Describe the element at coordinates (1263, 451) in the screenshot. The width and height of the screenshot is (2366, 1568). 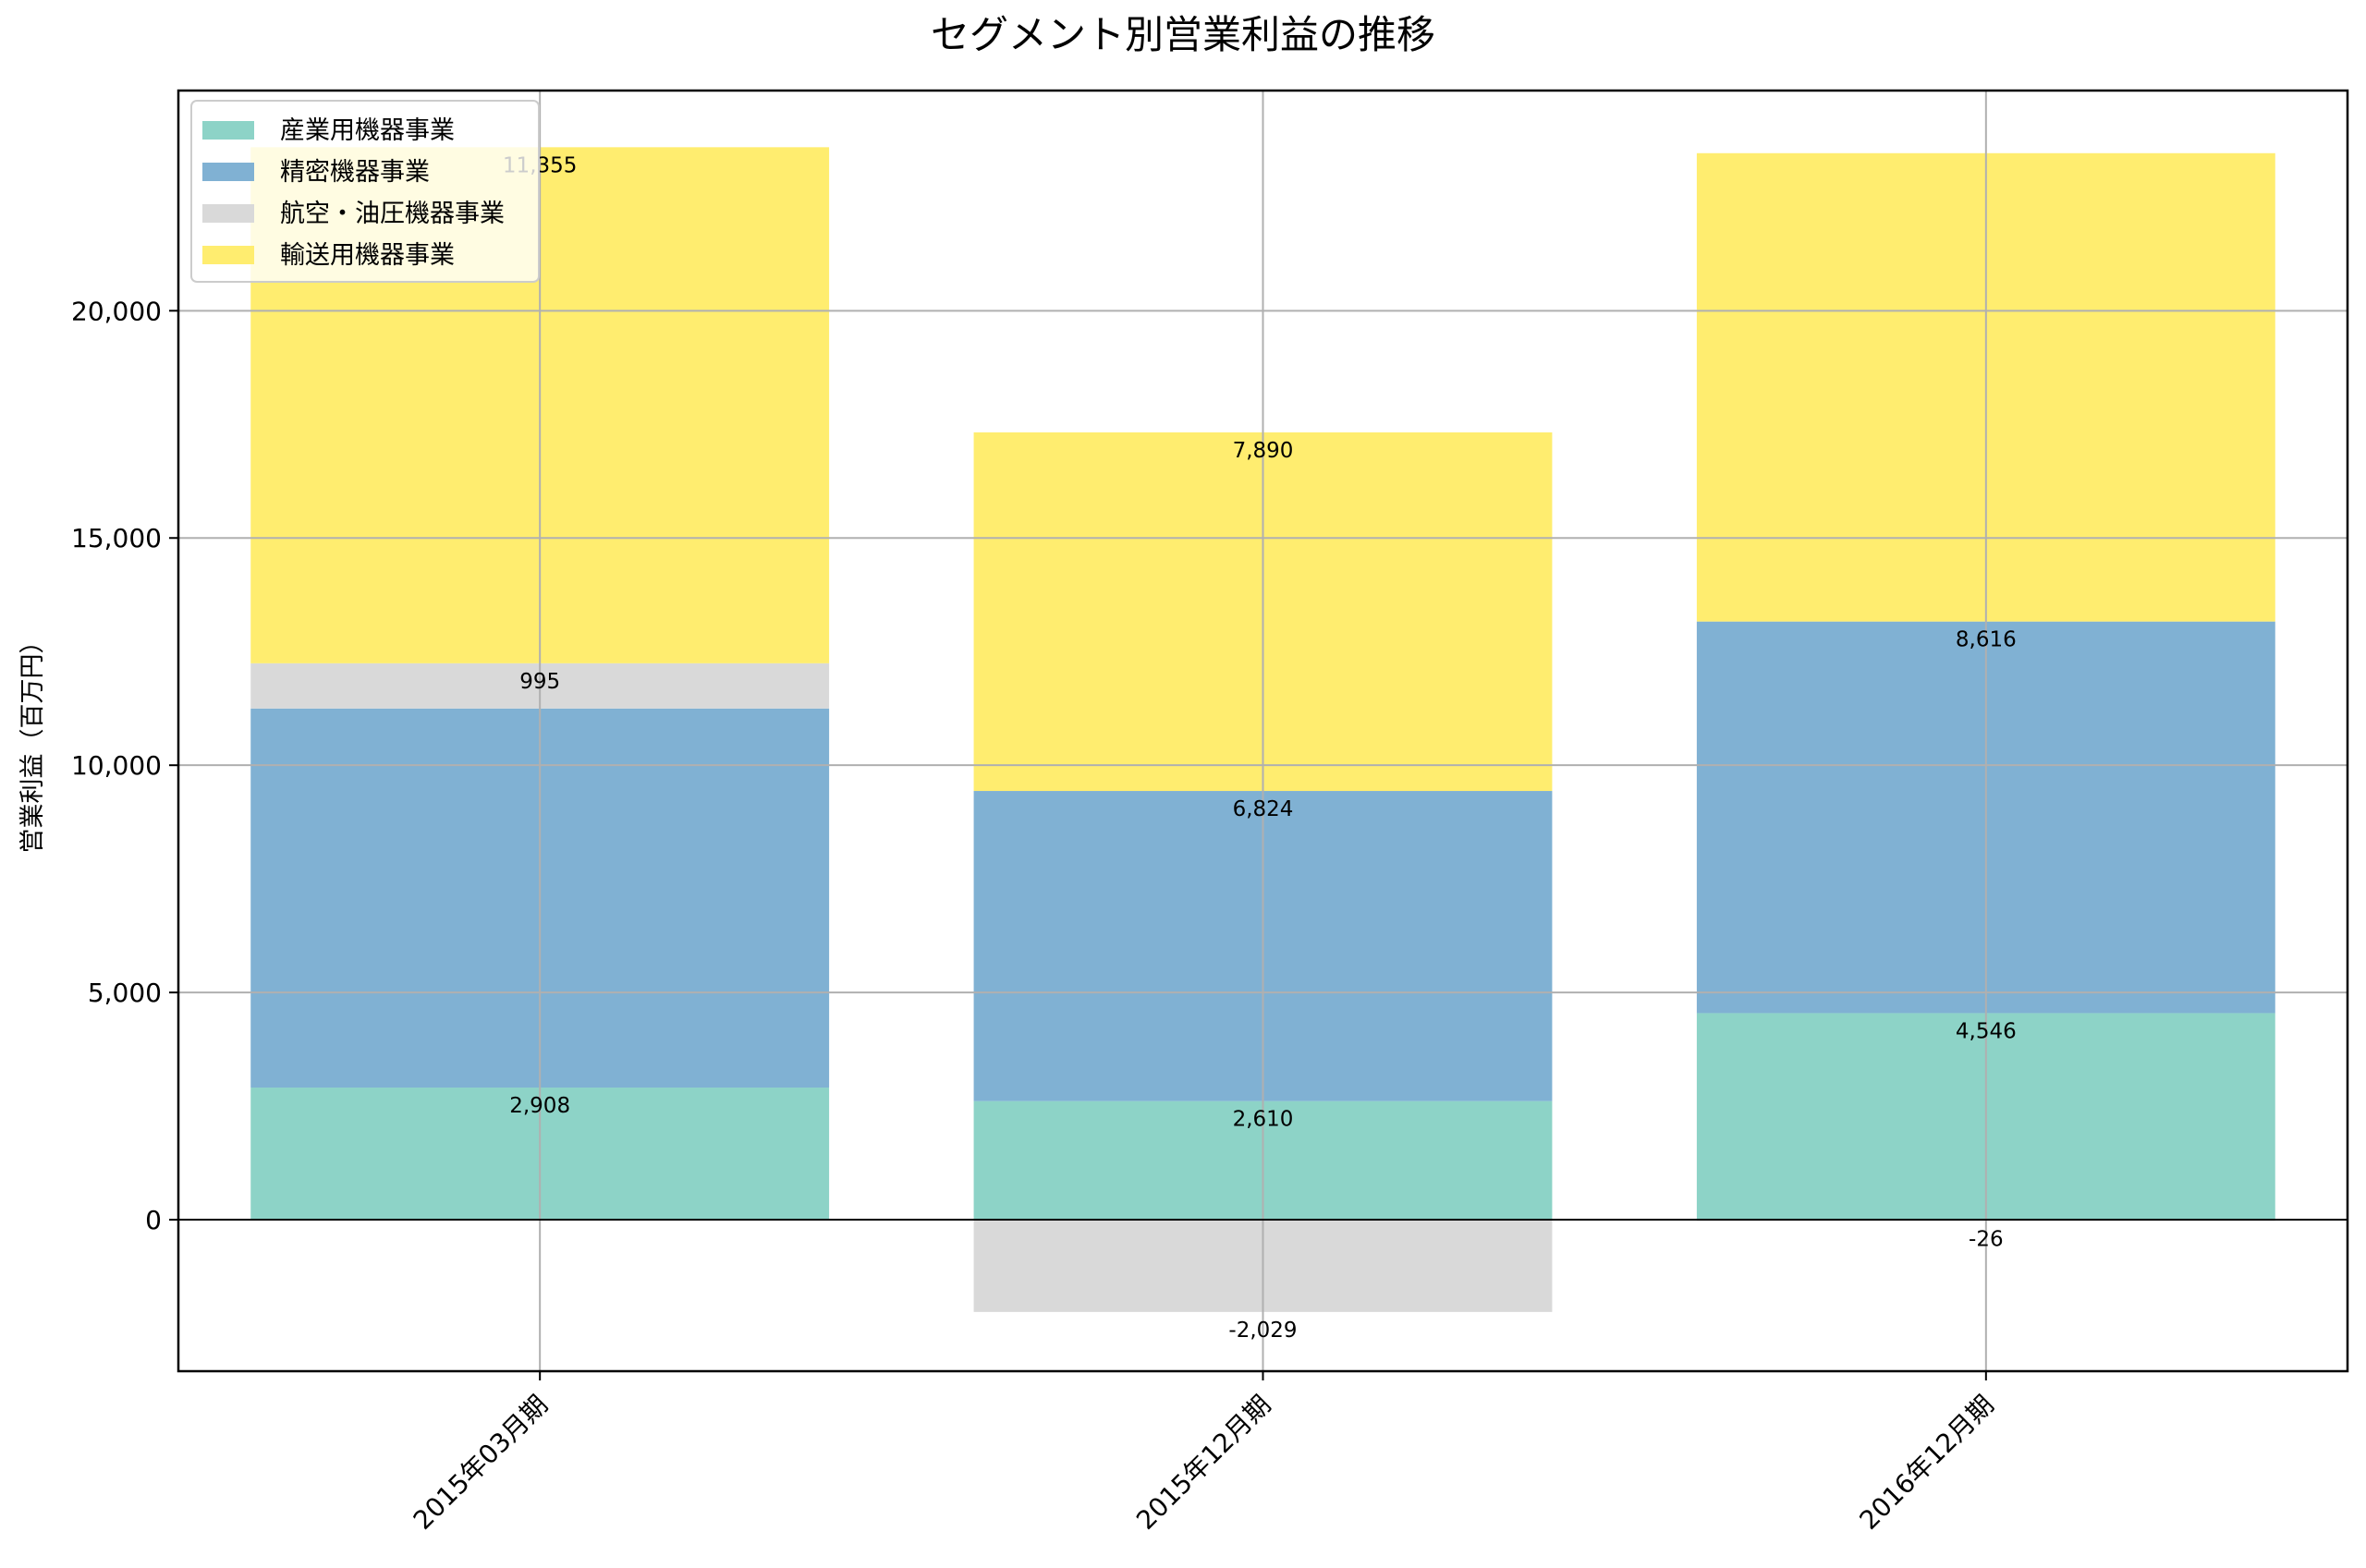
I see `data-label-s3-c1: 7,890` at that location.